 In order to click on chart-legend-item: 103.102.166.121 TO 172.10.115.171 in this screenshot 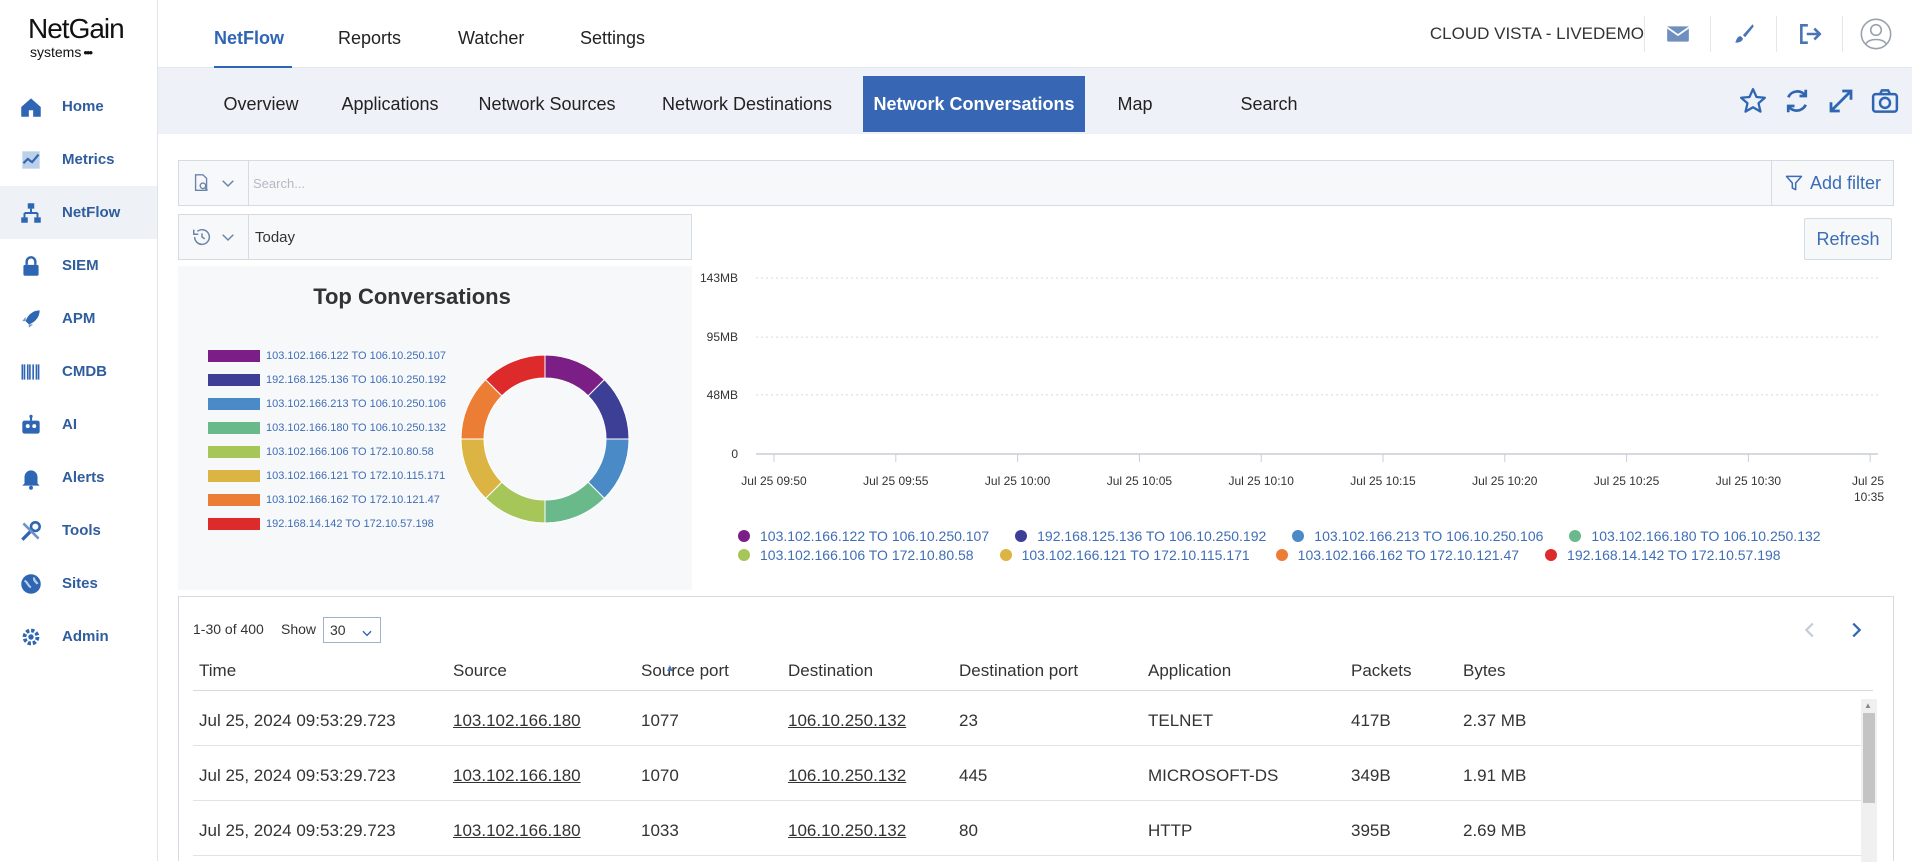, I will do `click(1124, 554)`.